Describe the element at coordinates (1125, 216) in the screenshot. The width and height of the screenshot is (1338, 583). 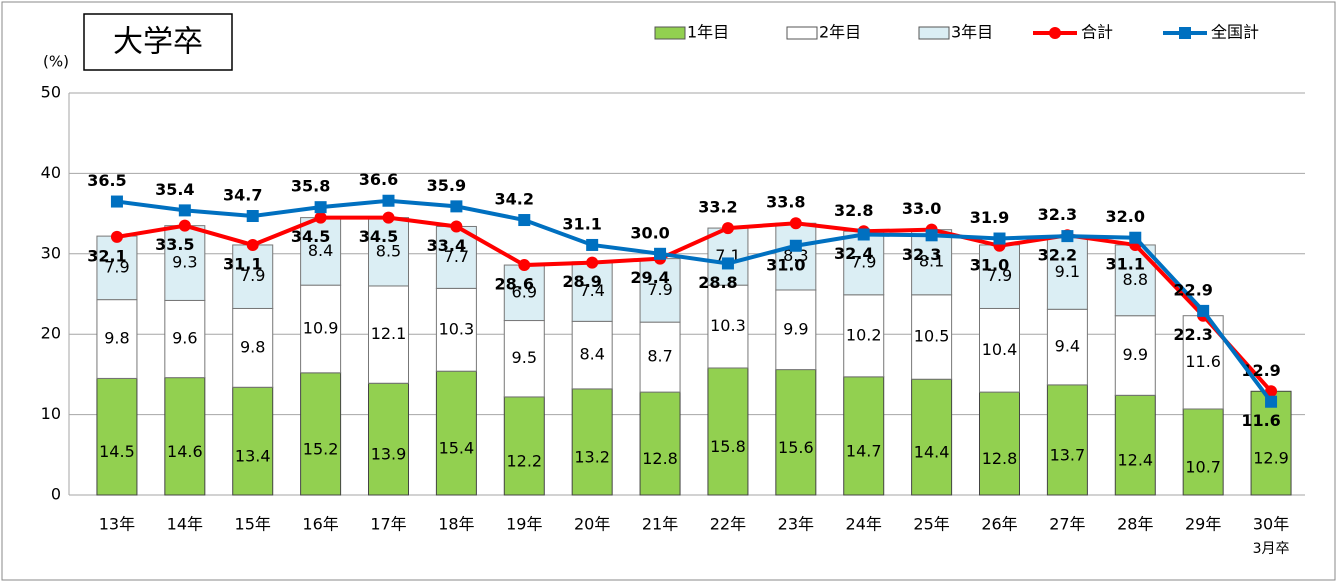
I see `line-value-label: 32.0` at that location.